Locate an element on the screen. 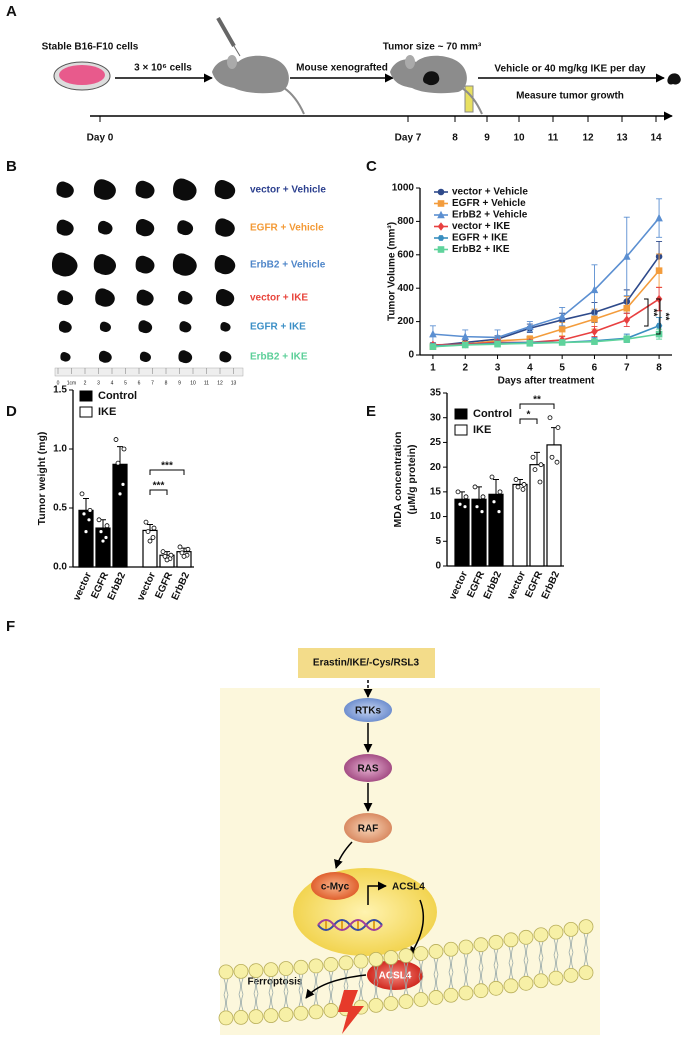 Image resolution: width=685 pixels, height=1039 pixels. ruler-label: 2 is located at coordinates (85, 383).